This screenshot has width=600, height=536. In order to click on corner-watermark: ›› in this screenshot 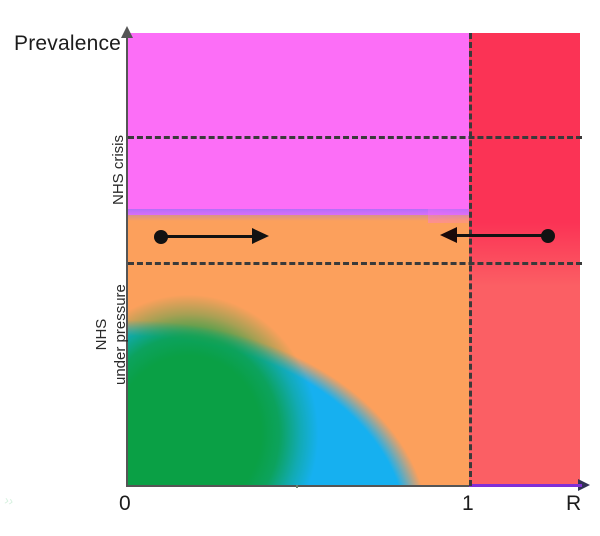, I will do `click(9, 500)`.